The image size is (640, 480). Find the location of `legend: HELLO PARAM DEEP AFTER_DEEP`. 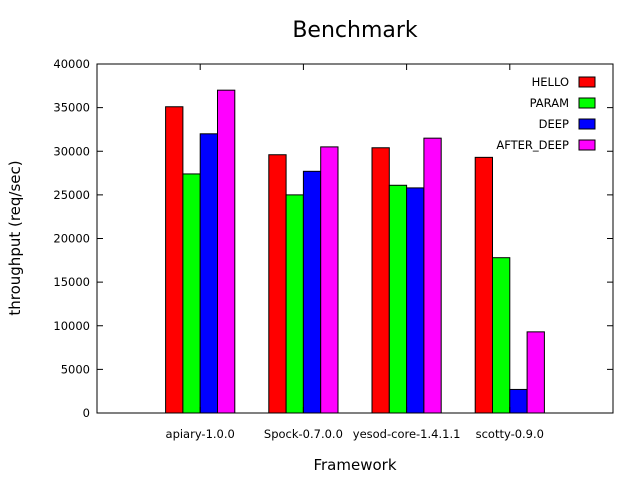

legend: HELLO PARAM DEEP AFTER_DEEP is located at coordinates (546, 113).